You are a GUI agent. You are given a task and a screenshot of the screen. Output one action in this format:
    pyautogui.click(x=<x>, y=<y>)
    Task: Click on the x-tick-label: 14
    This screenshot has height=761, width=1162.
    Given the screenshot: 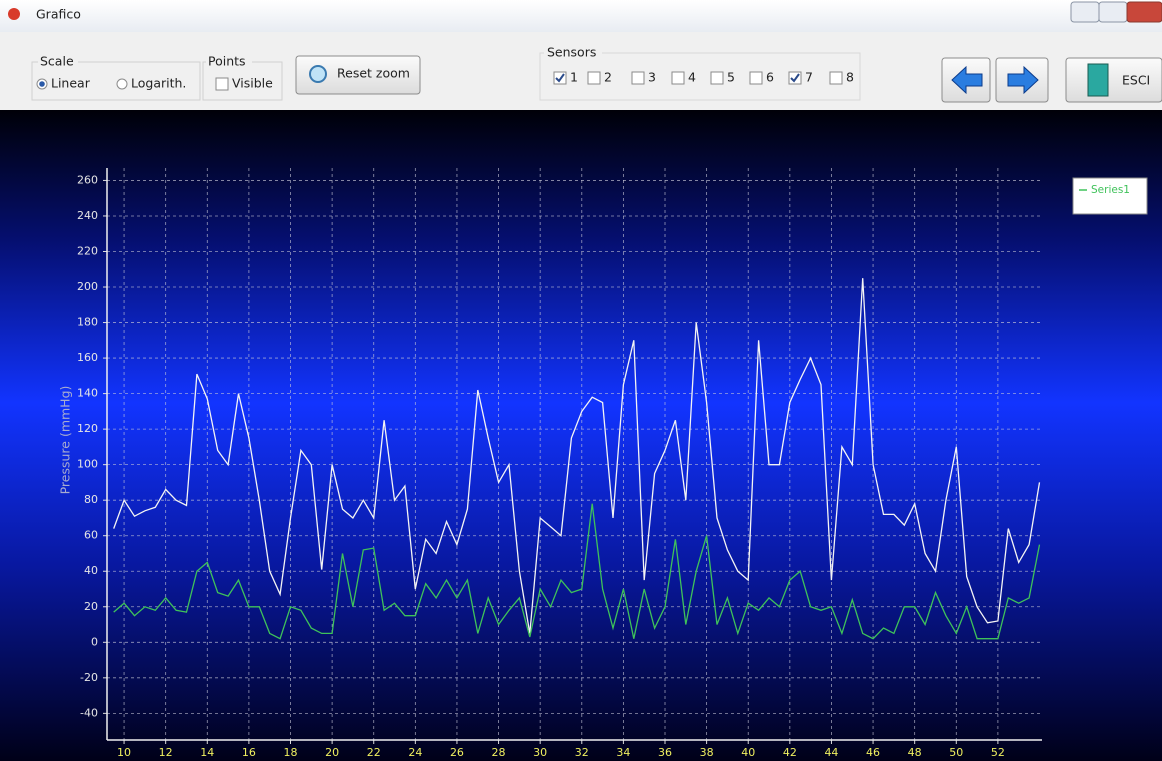 What is the action you would take?
    pyautogui.click(x=207, y=752)
    